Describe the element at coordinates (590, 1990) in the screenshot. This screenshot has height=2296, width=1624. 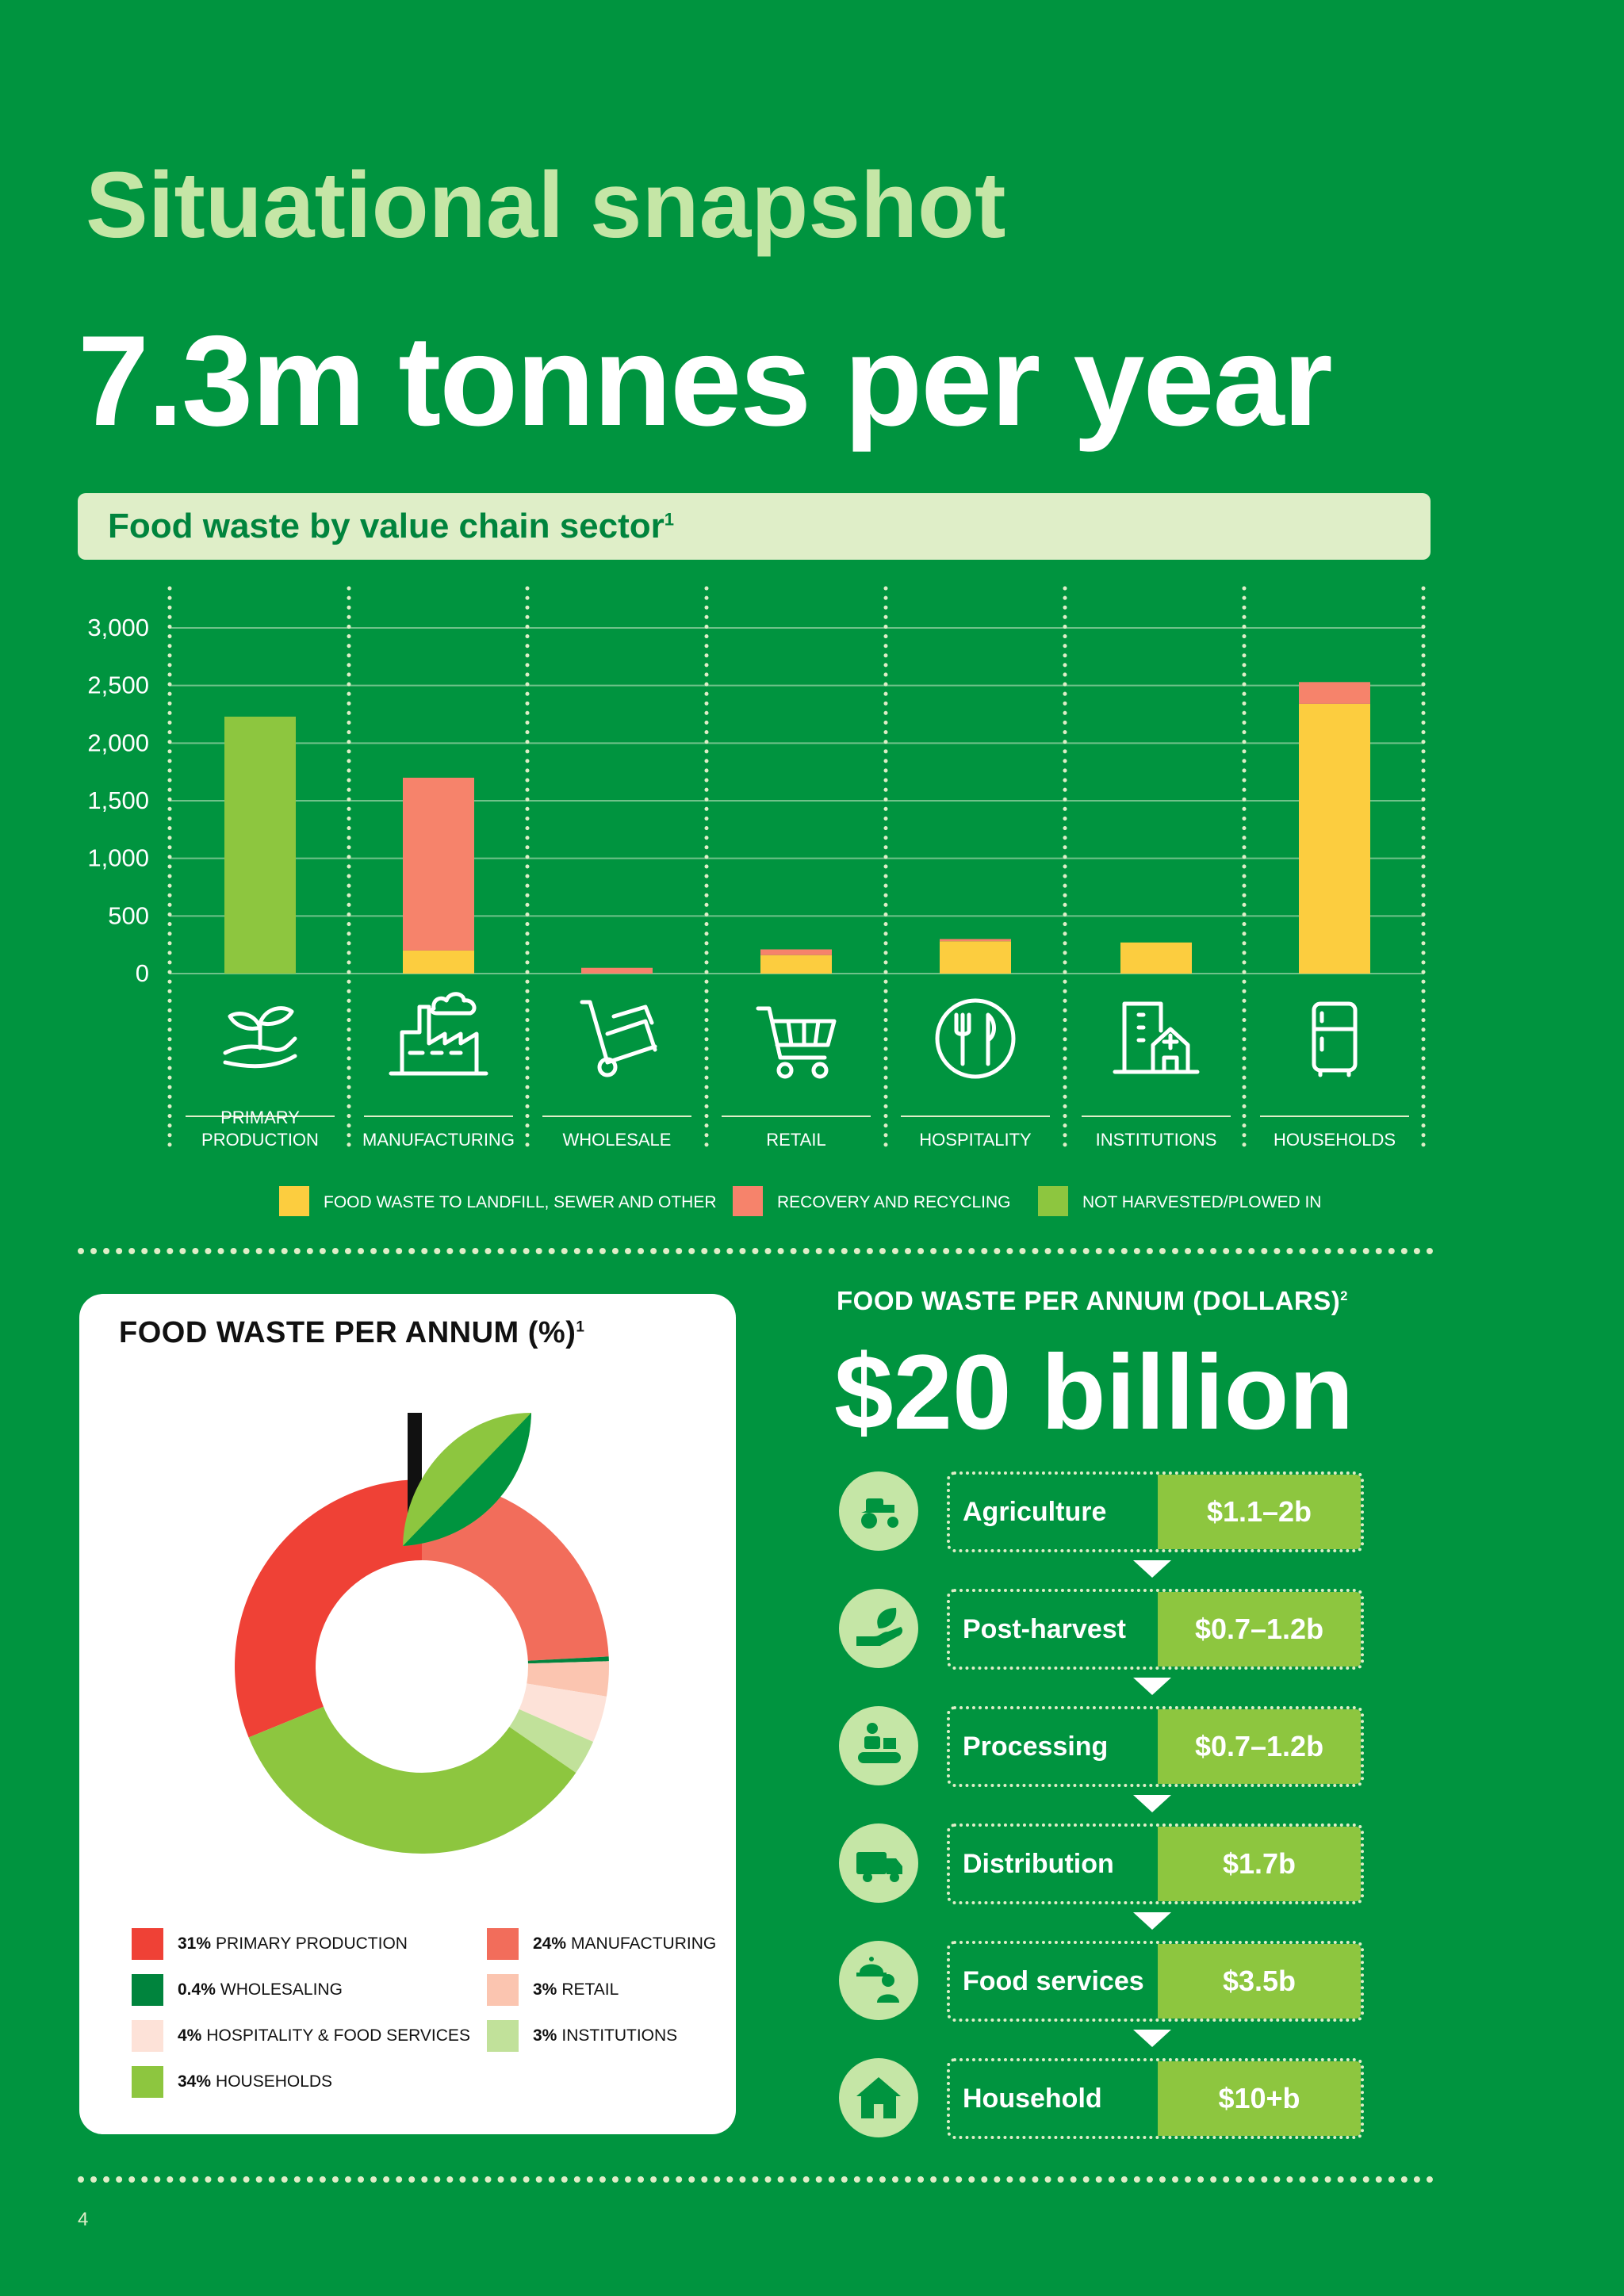
I see `pie-legend-label: RETAIL` at that location.